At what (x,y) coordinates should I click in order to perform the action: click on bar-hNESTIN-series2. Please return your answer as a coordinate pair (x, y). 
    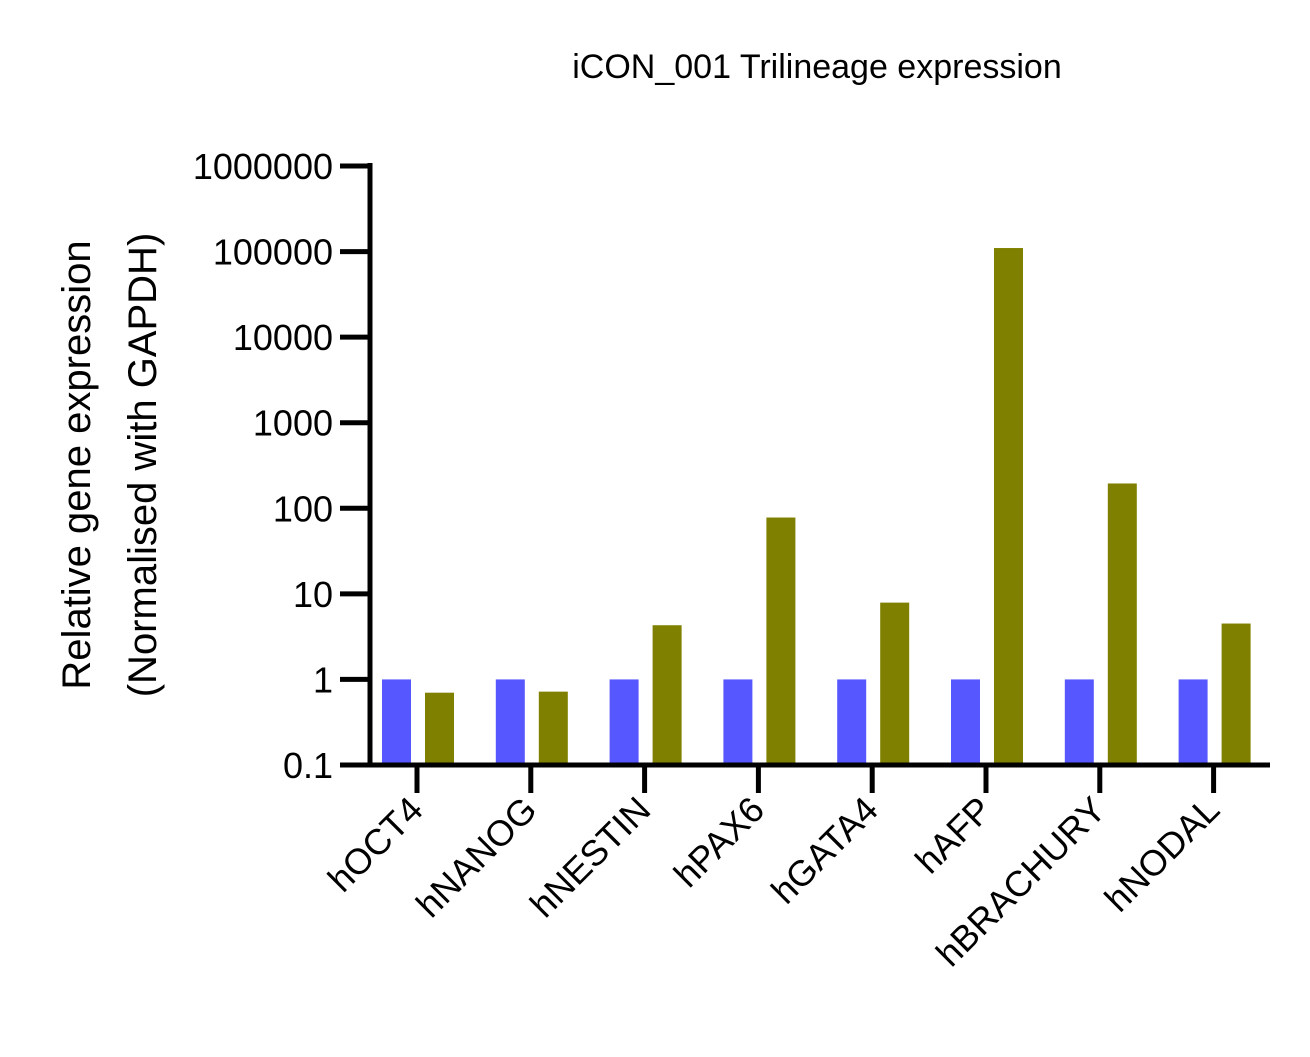
    Looking at the image, I should click on (667, 695).